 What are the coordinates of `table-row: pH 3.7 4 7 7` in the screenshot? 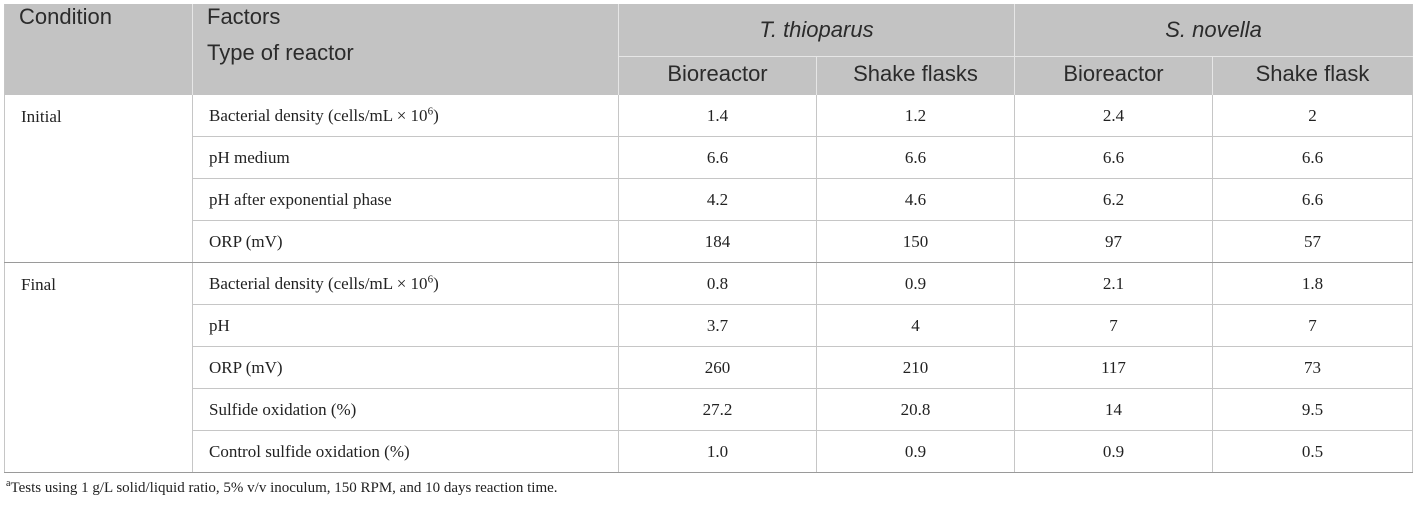 It's located at (709, 325).